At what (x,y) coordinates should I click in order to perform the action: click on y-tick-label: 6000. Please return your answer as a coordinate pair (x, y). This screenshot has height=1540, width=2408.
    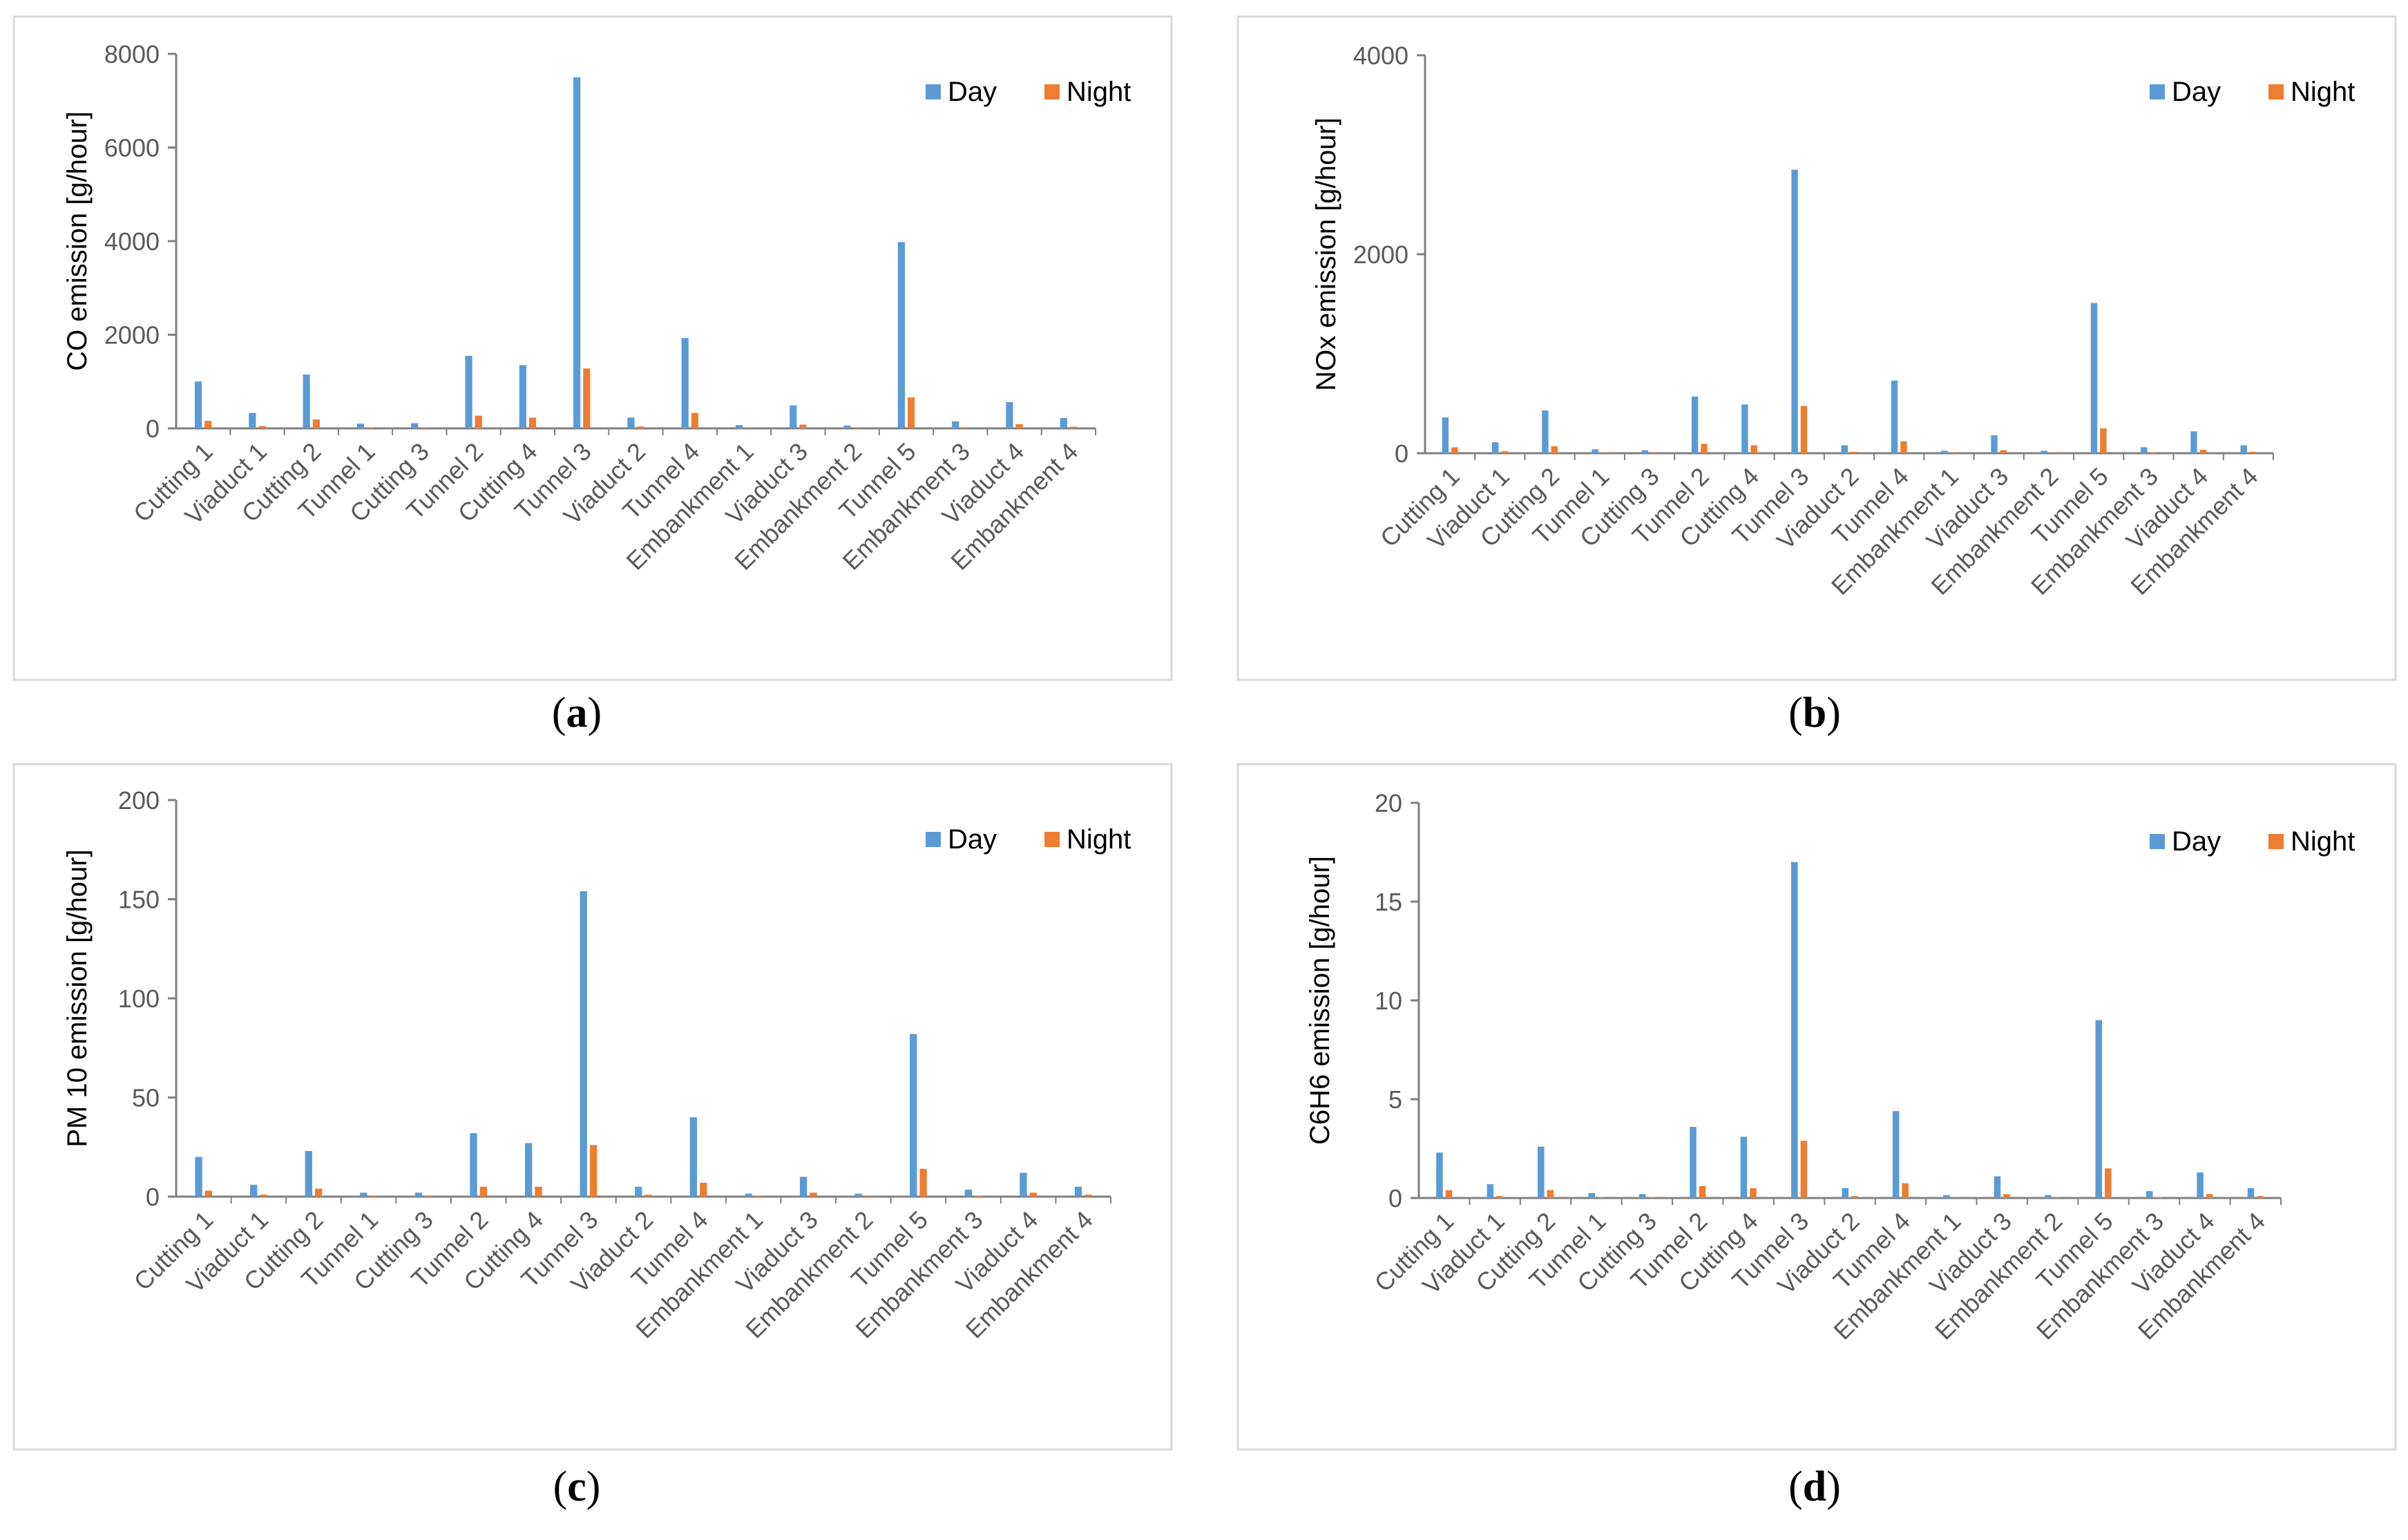
    Looking at the image, I should click on (132, 148).